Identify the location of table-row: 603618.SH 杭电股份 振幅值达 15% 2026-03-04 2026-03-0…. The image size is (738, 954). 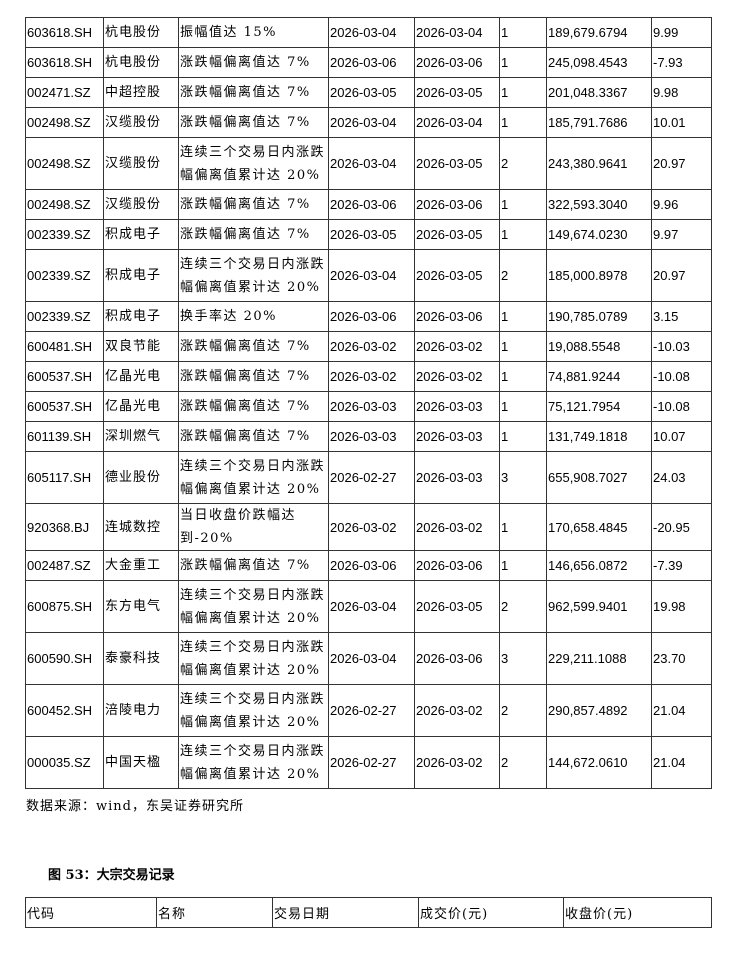
(368, 32).